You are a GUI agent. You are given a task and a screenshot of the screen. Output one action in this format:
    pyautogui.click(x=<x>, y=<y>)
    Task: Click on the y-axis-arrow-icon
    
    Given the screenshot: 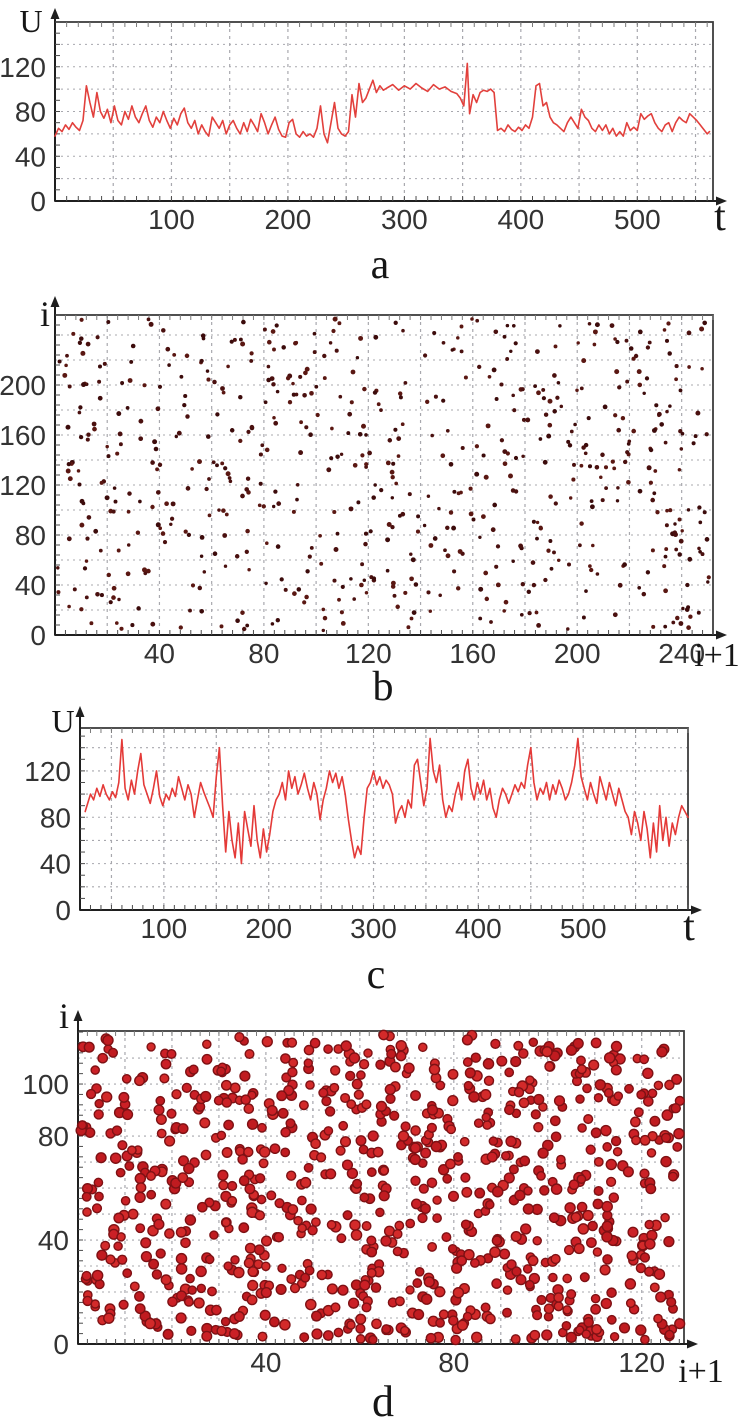 What is the action you would take?
    pyautogui.click(x=78, y=1015)
    